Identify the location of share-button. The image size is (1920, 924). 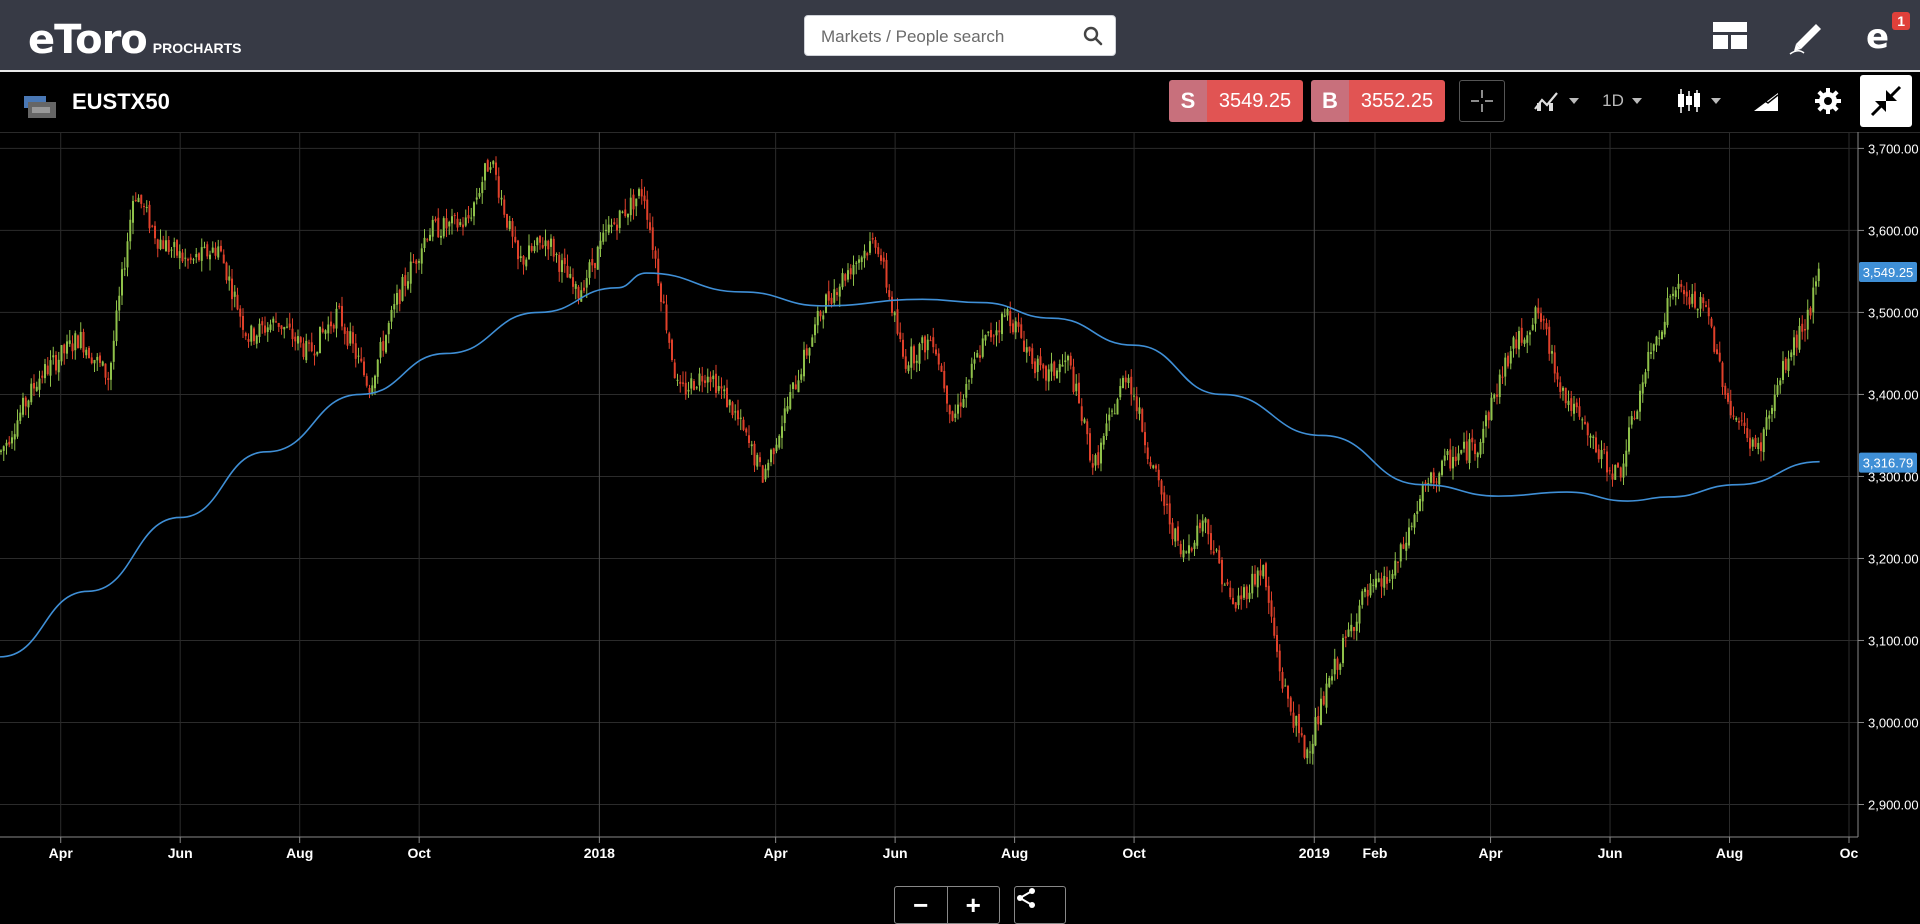
(1040, 905).